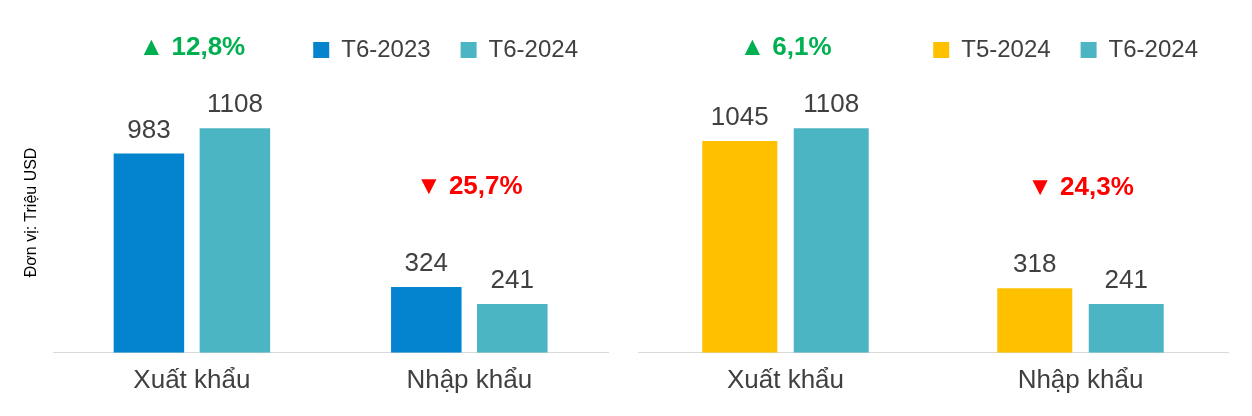 The image size is (1252, 416). Describe the element at coordinates (1035, 263) in the screenshot. I see `data-label: 318` at that location.